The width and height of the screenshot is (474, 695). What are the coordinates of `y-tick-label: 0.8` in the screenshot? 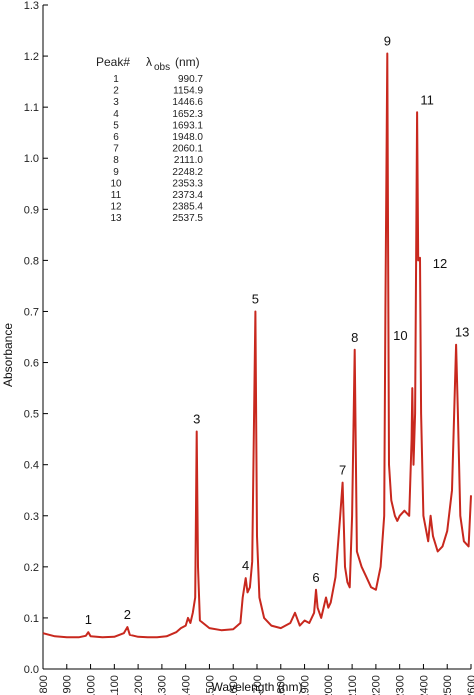 It's located at (31, 261).